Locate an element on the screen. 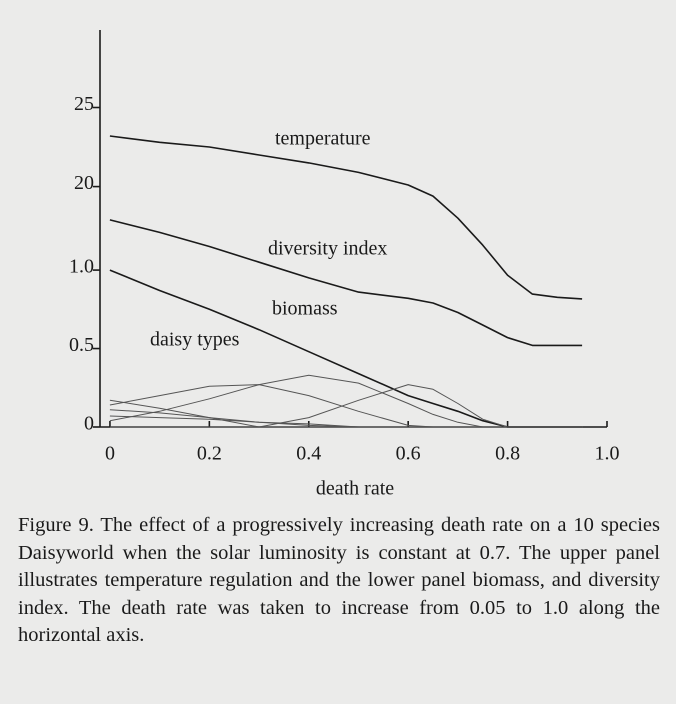 This screenshot has width=676, height=704. series-label: biomass is located at coordinates (305, 309).